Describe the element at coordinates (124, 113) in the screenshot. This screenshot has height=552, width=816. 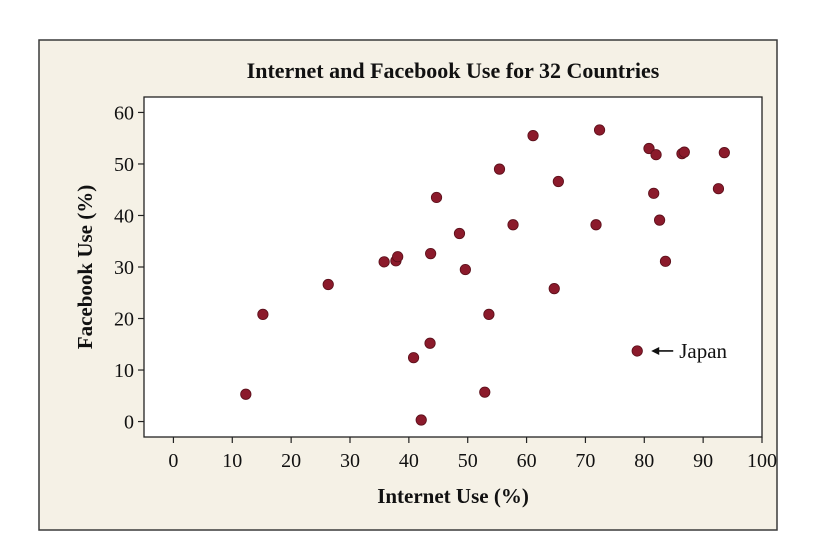
I see `y-tick-label: 60` at that location.